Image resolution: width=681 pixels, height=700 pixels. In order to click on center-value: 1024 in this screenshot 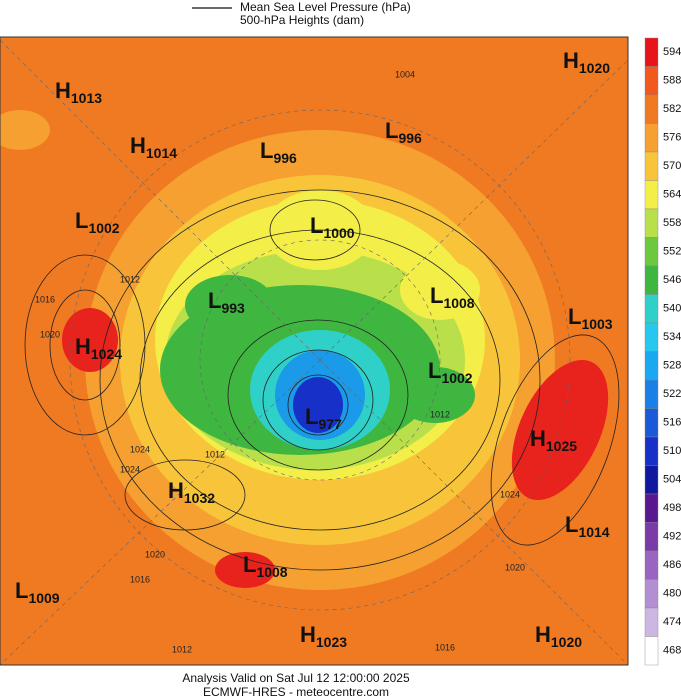, I will do `click(106, 354)`.